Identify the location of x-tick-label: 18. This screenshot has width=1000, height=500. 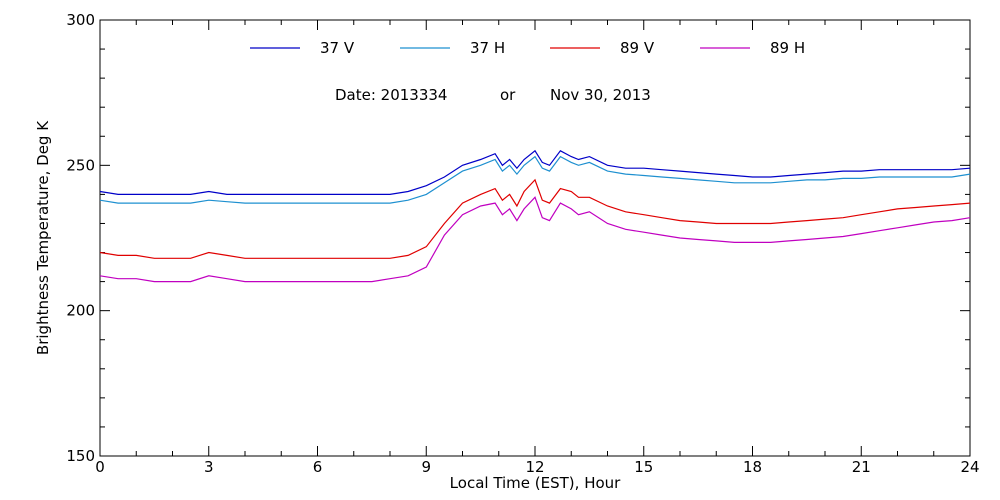
(752, 467).